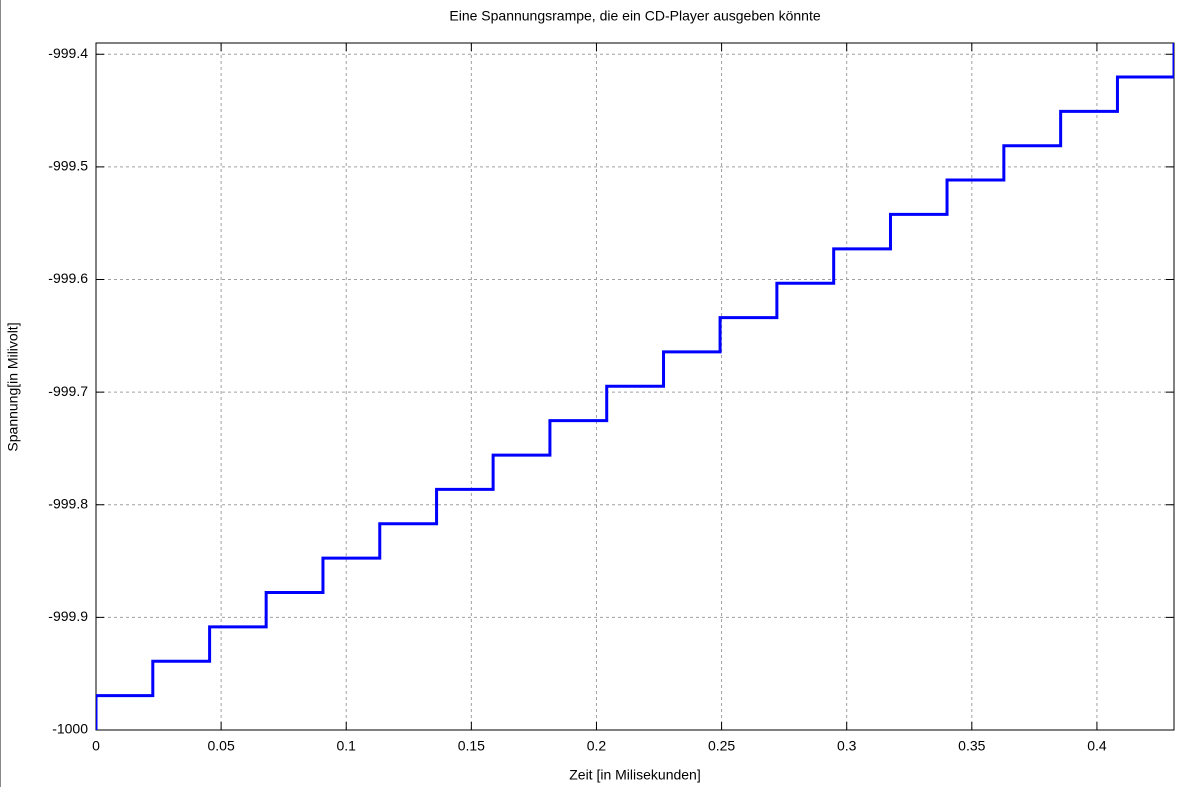 The image size is (1201, 787). Describe the element at coordinates (1097, 746) in the screenshot. I see `x-tick-label: 0.4` at that location.